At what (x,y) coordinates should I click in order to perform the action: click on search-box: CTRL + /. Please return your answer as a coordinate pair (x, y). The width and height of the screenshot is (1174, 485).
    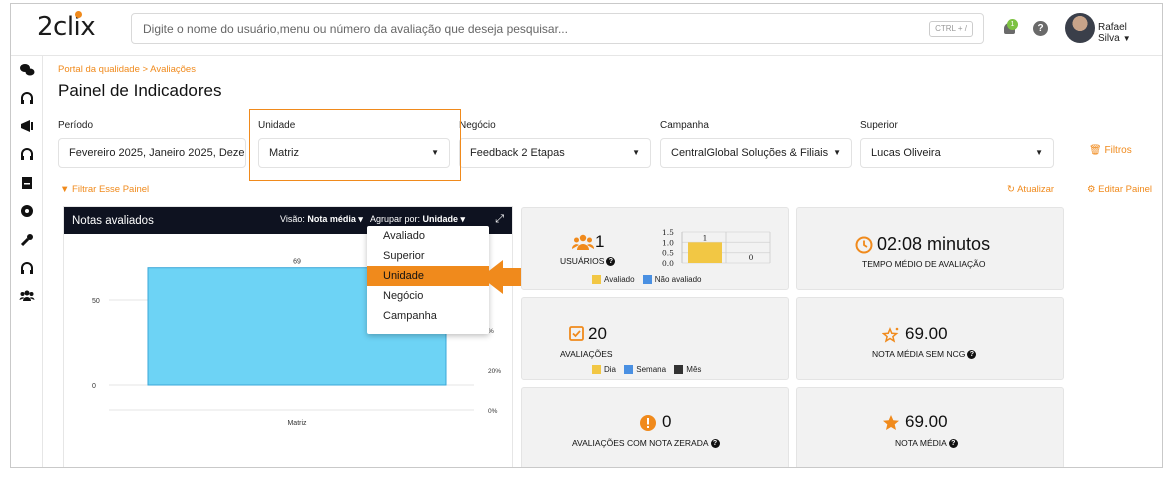
    Looking at the image, I should click on (557, 28).